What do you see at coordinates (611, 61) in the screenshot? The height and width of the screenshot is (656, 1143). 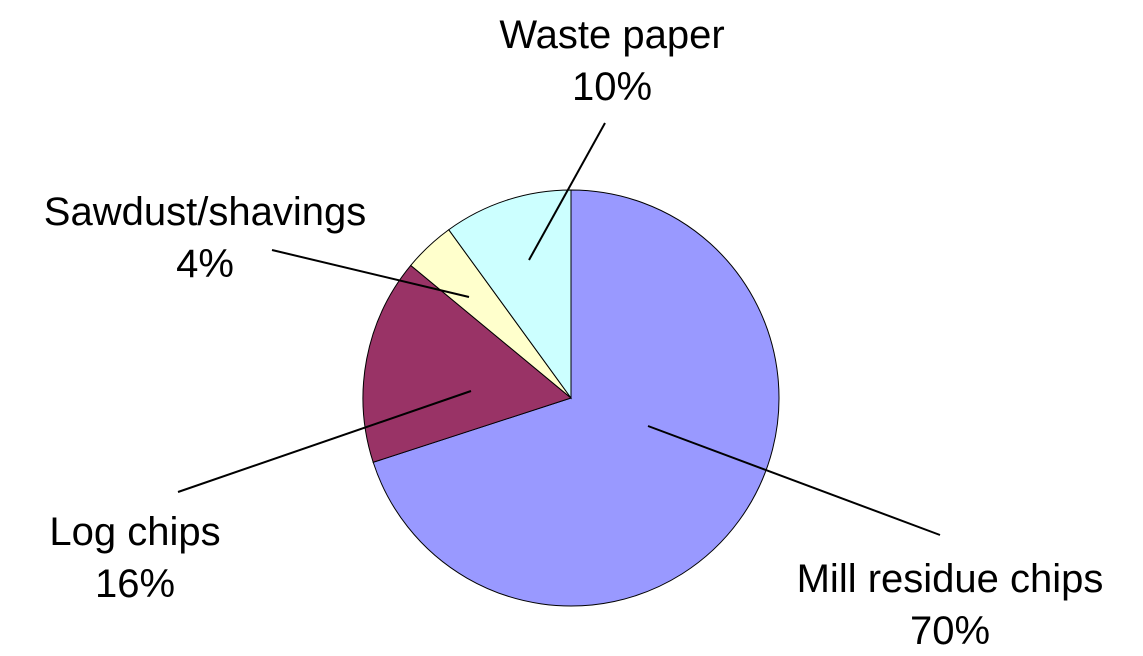 I see `data-label: Waste paper 10%` at bounding box center [611, 61].